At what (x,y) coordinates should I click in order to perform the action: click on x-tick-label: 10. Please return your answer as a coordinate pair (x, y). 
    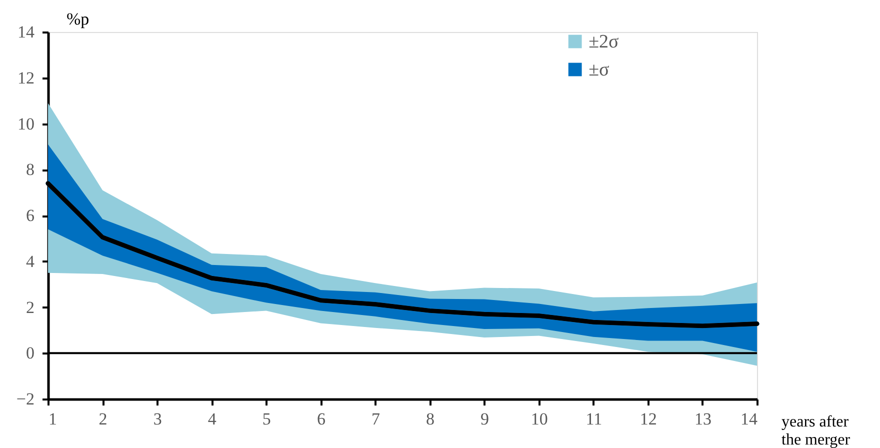
    Looking at the image, I should click on (539, 419).